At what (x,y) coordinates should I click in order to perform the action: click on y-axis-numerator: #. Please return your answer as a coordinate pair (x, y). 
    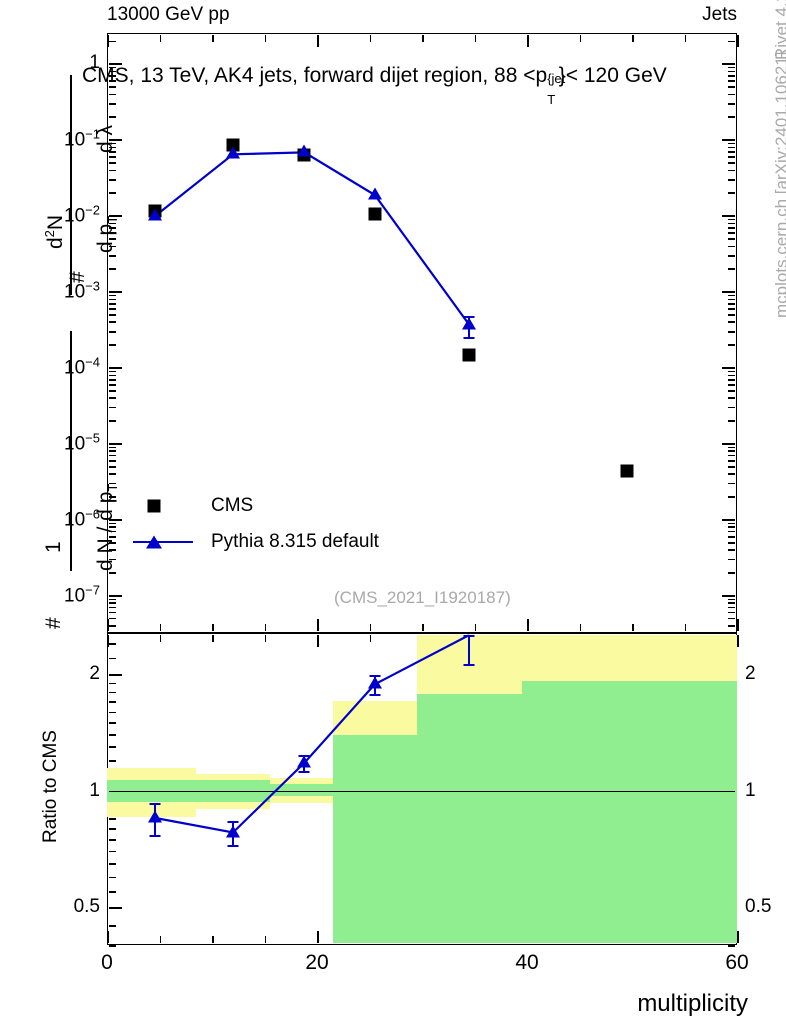
    Looking at the image, I should click on (78, 277).